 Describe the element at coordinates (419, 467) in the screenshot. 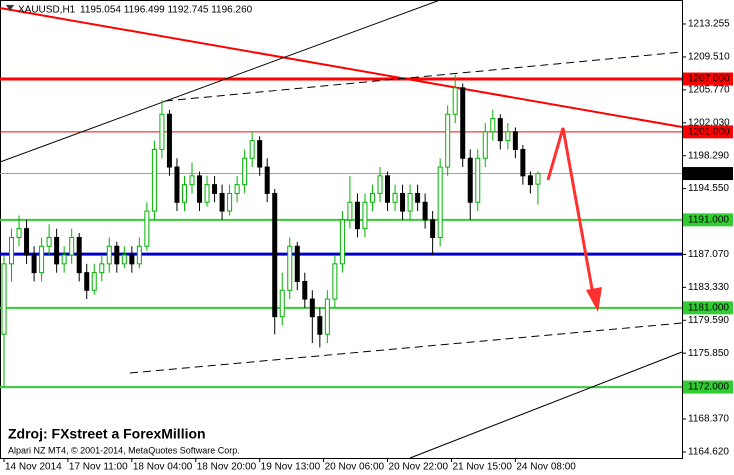

I see `x-tick-label: 20 Nov 22:00` at that location.